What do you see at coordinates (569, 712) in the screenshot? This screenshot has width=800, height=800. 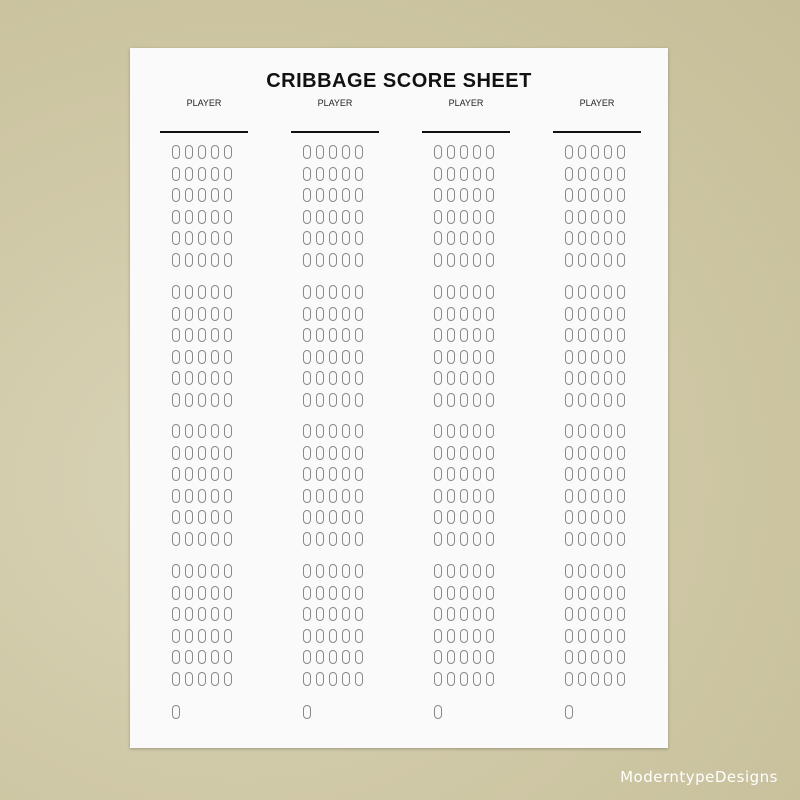 I see `final-peg-hole` at bounding box center [569, 712].